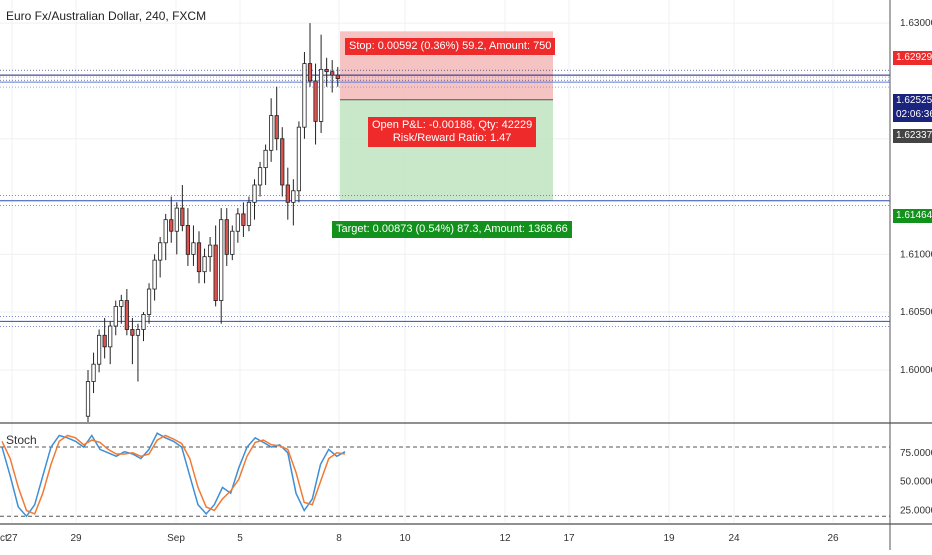  Describe the element at coordinates (569, 538) in the screenshot. I see `x-tick-label: 17` at that location.